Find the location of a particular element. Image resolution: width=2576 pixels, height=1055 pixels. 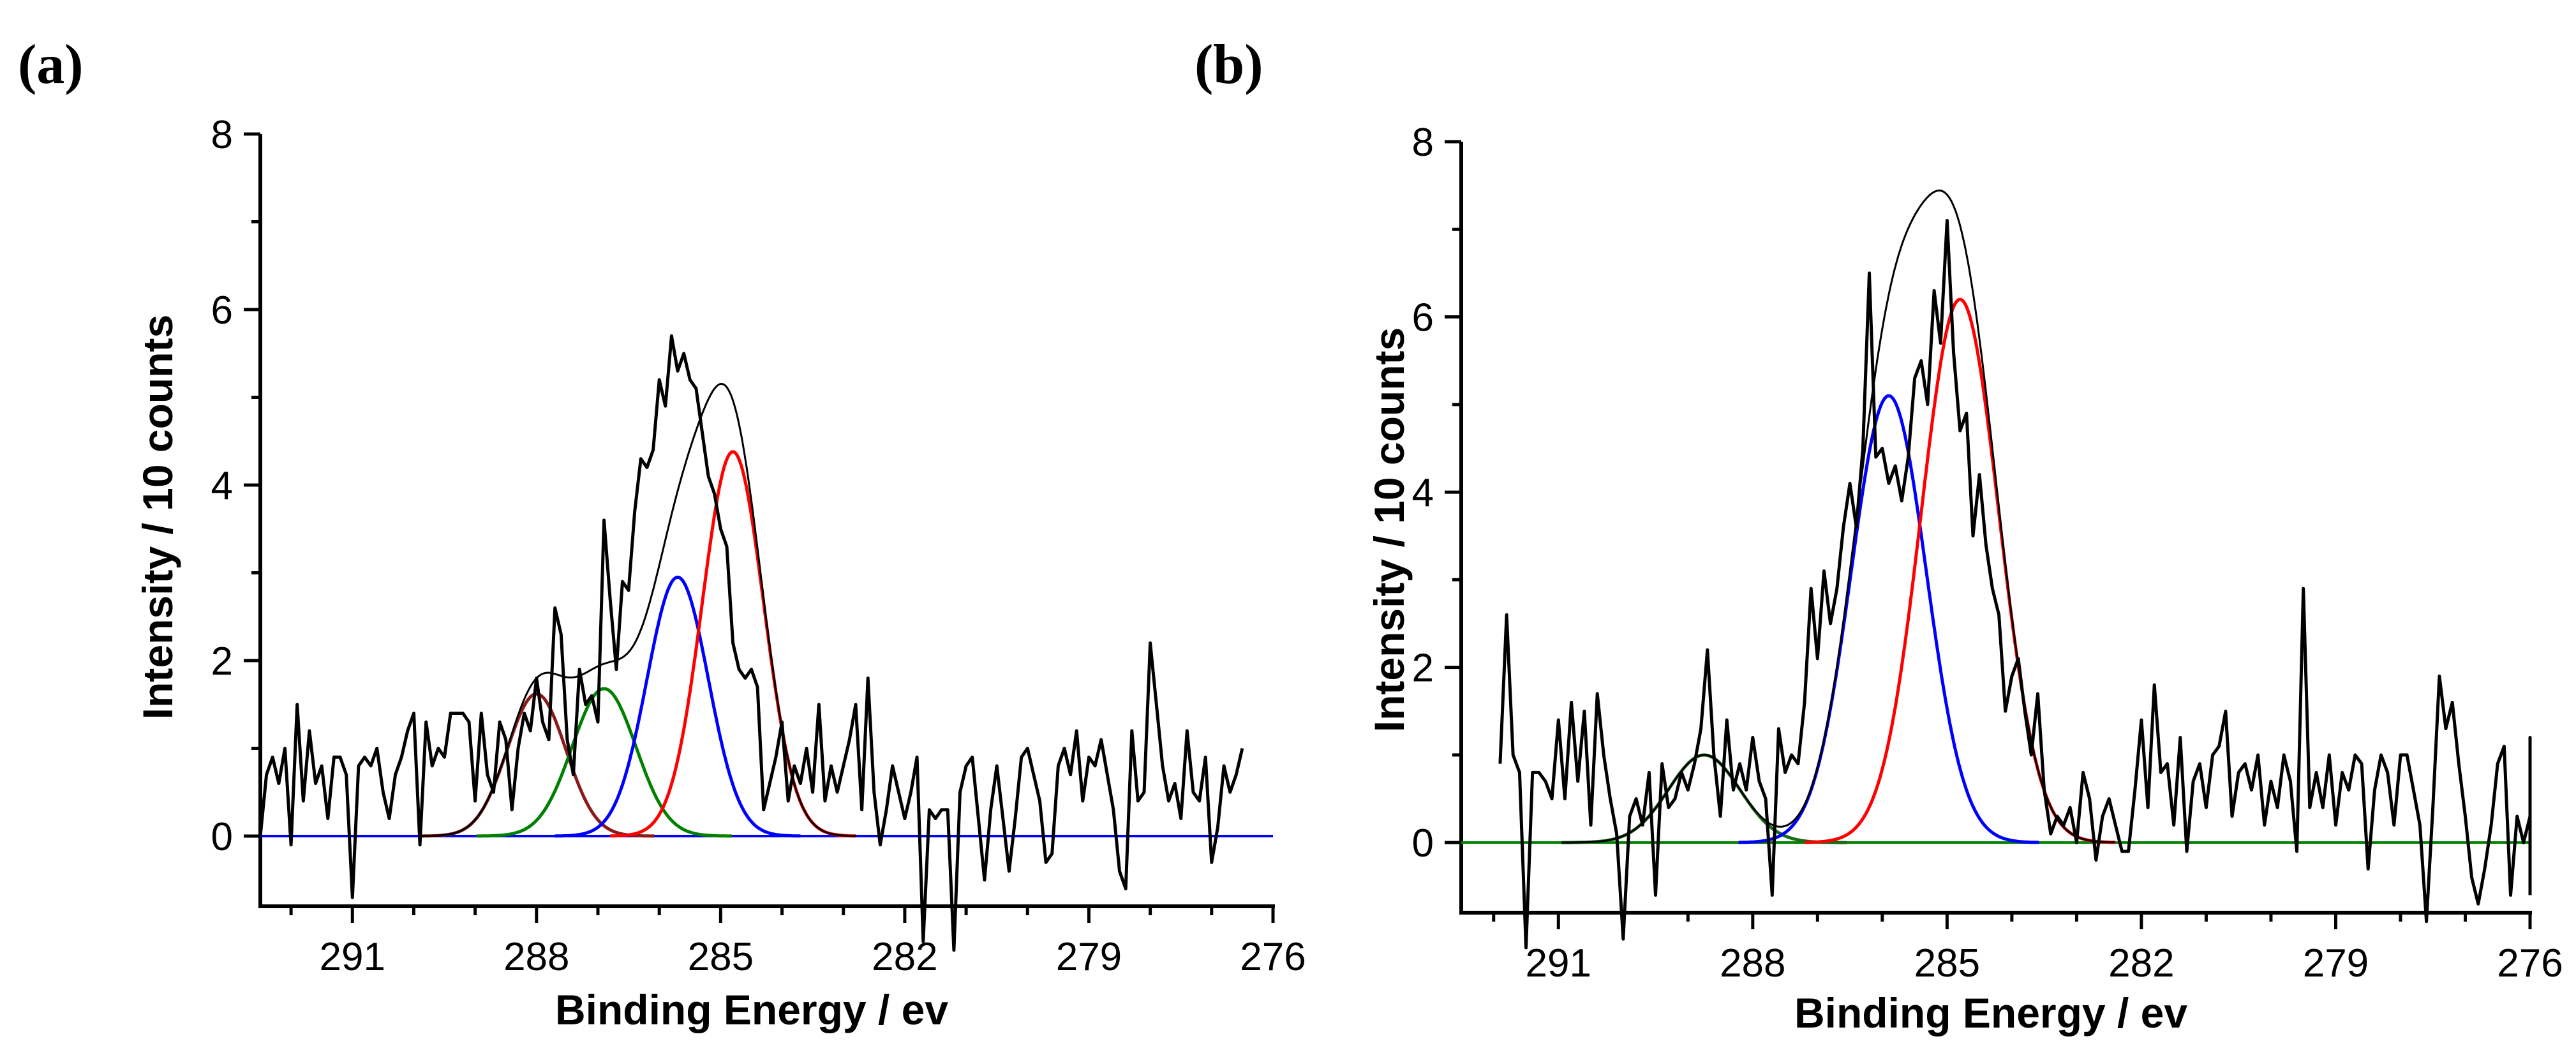

fit-component-2-b is located at coordinates (1888, 619).